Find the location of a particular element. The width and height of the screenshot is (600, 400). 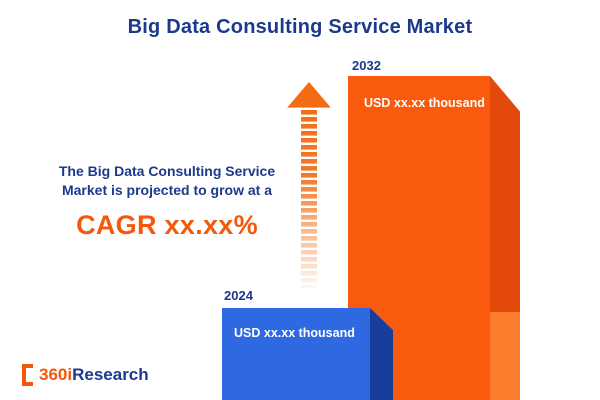

promo-line-2: Market is projected to grow at a is located at coordinates (167, 190).